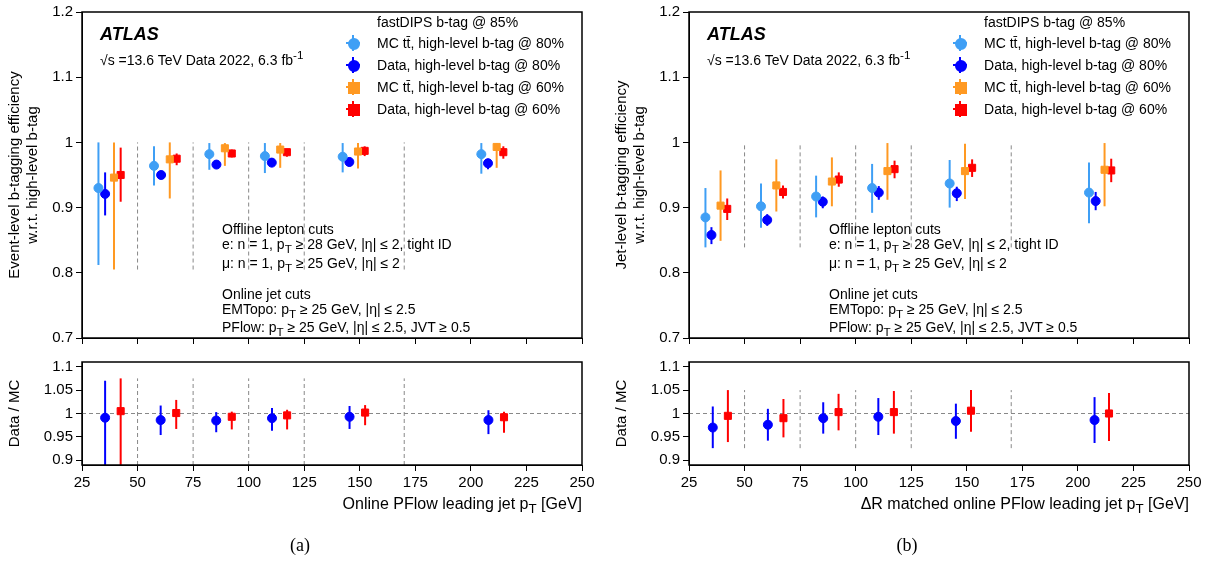 The image size is (1214, 562). What do you see at coordinates (300, 545) in the screenshot?
I see `text: (a)` at bounding box center [300, 545].